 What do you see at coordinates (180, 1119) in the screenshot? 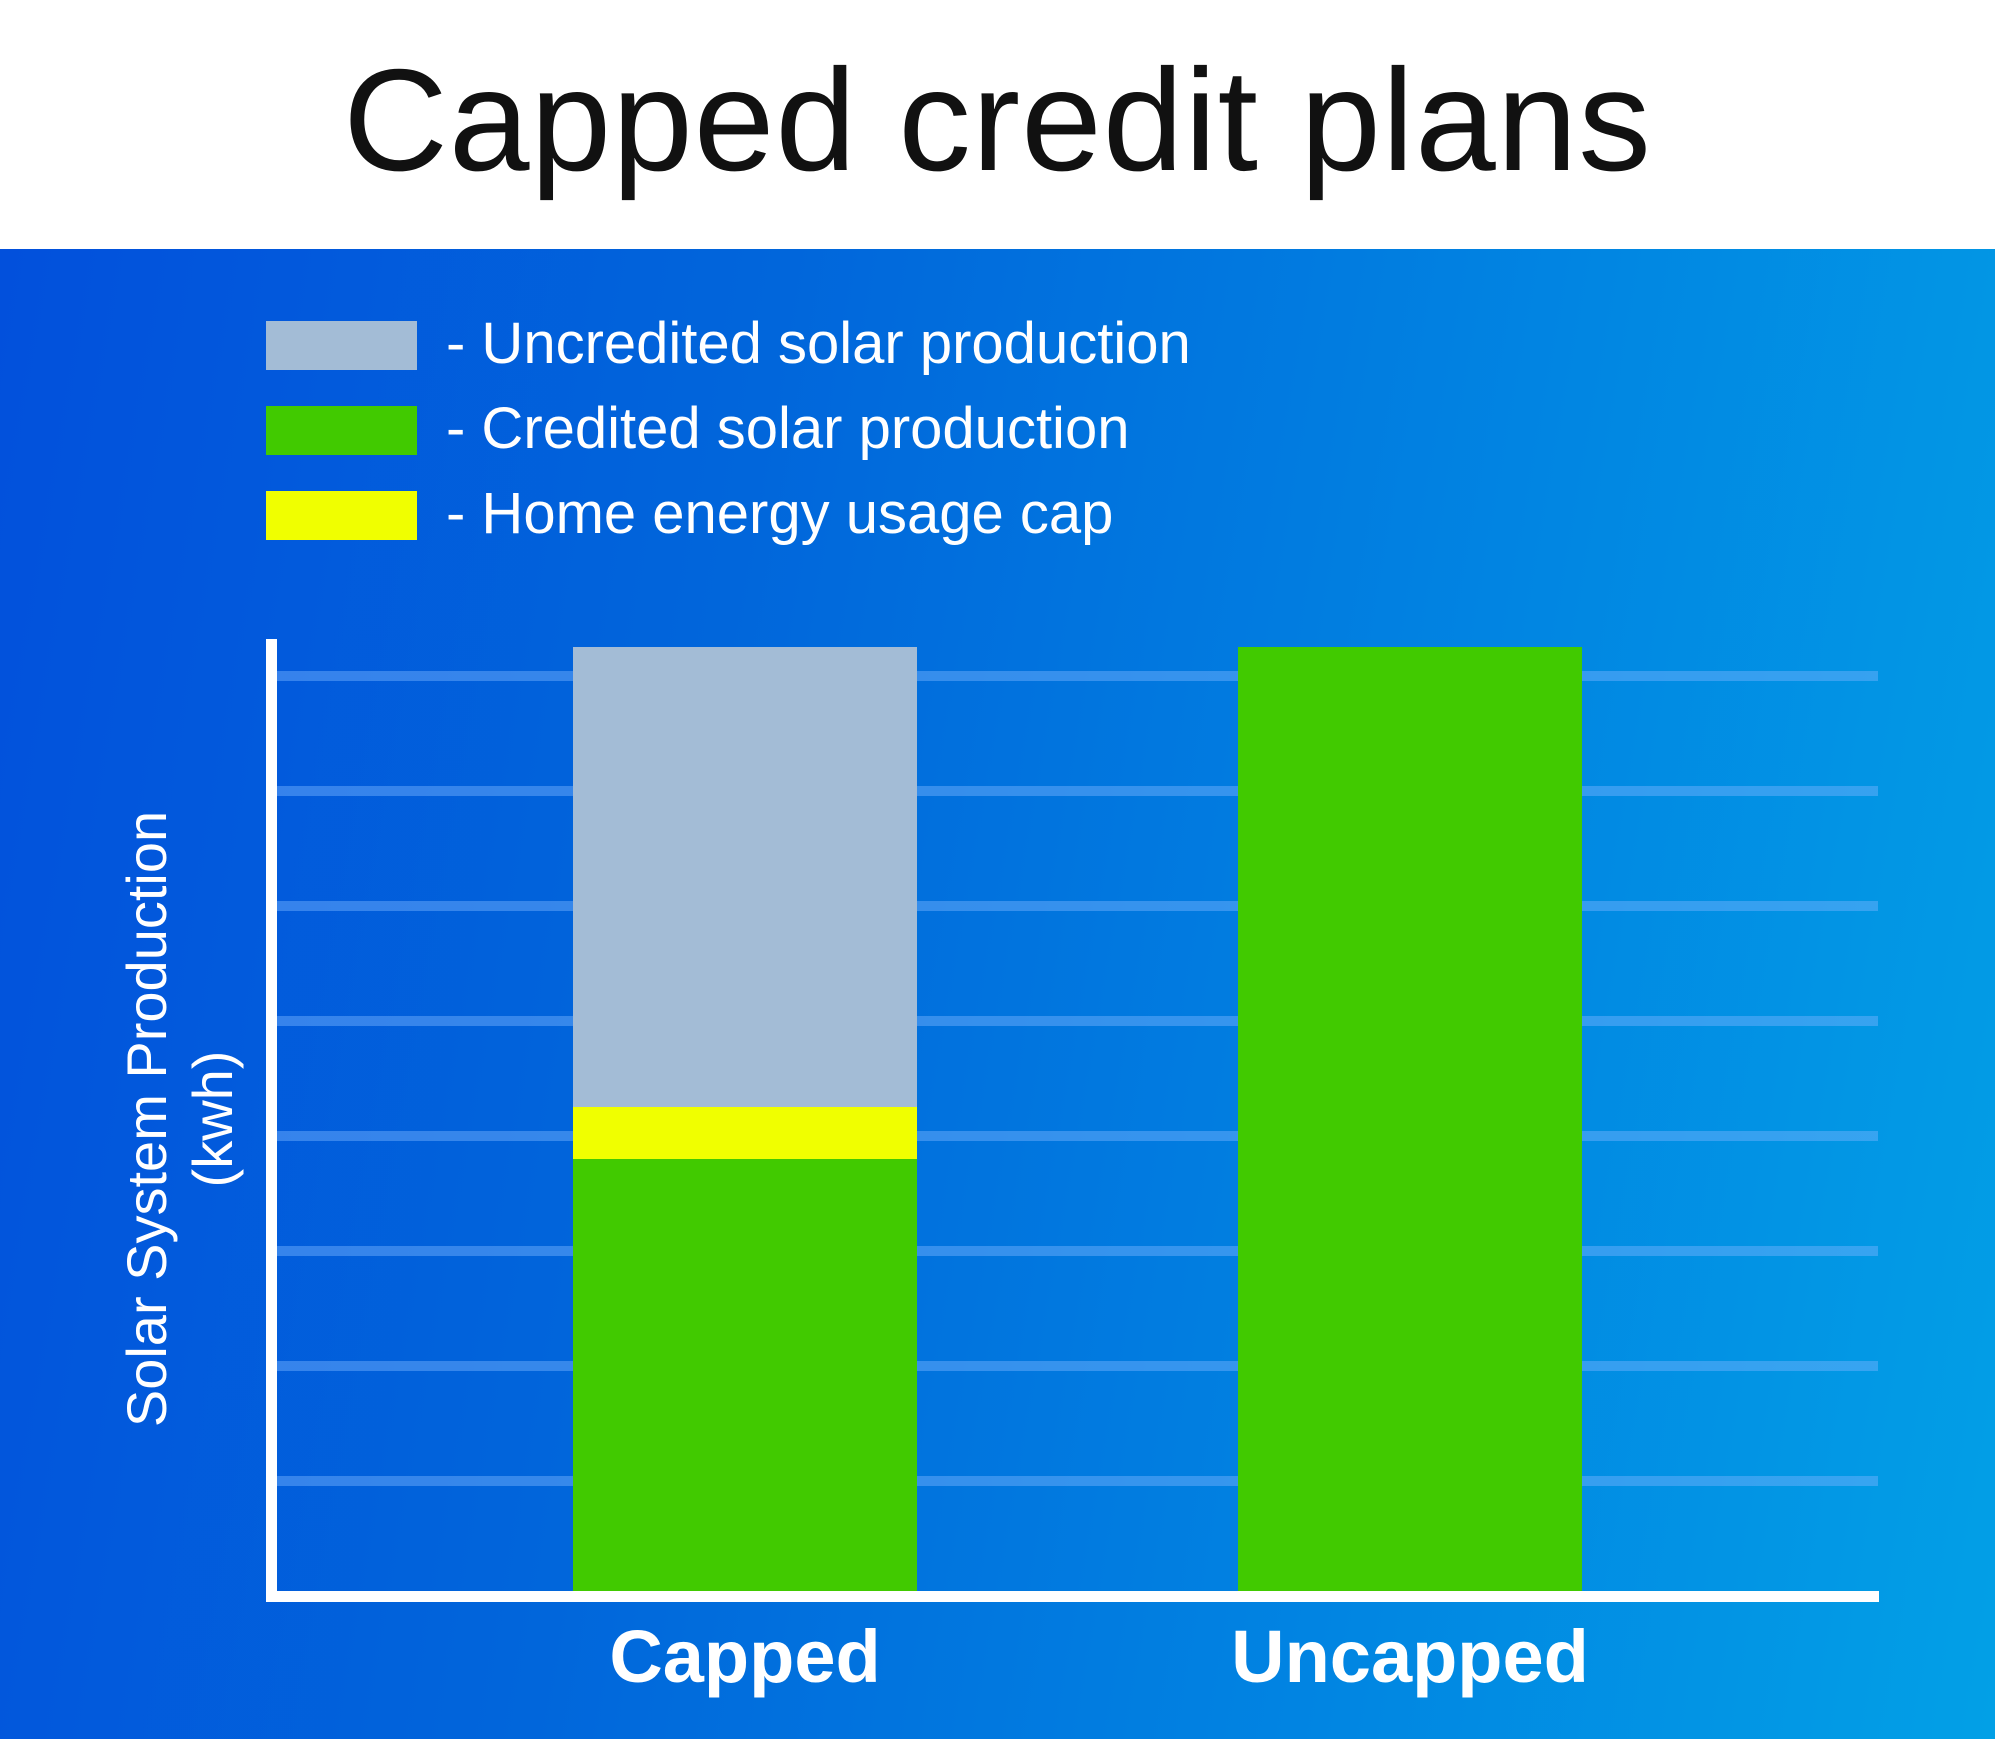
I see `y-axis-label: Solar System Production (kwh)` at bounding box center [180, 1119].